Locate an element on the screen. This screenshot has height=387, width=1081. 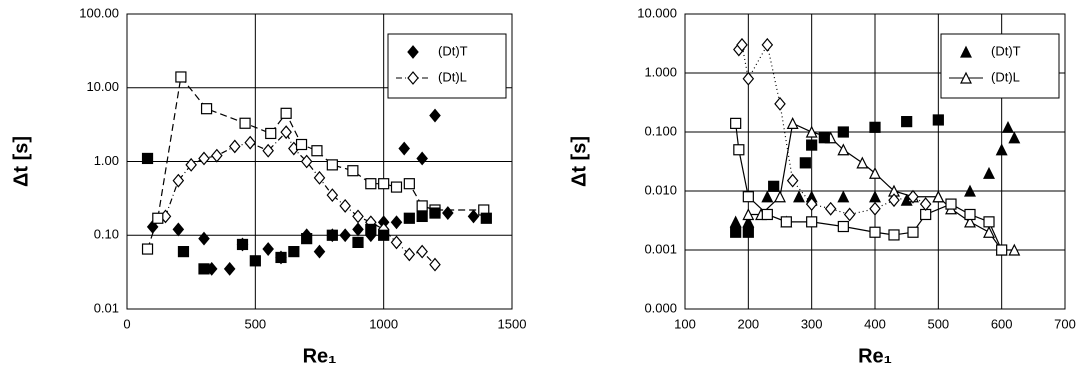
y-tick-label: 0.10 is located at coordinates (106, 234).